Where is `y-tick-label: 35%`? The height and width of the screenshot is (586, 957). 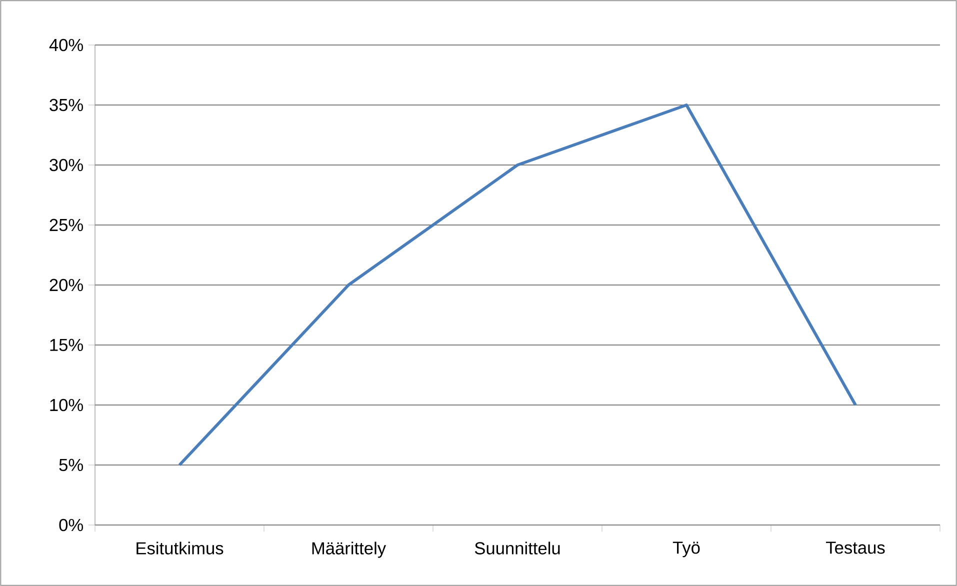
y-tick-label: 35% is located at coordinates (67, 105).